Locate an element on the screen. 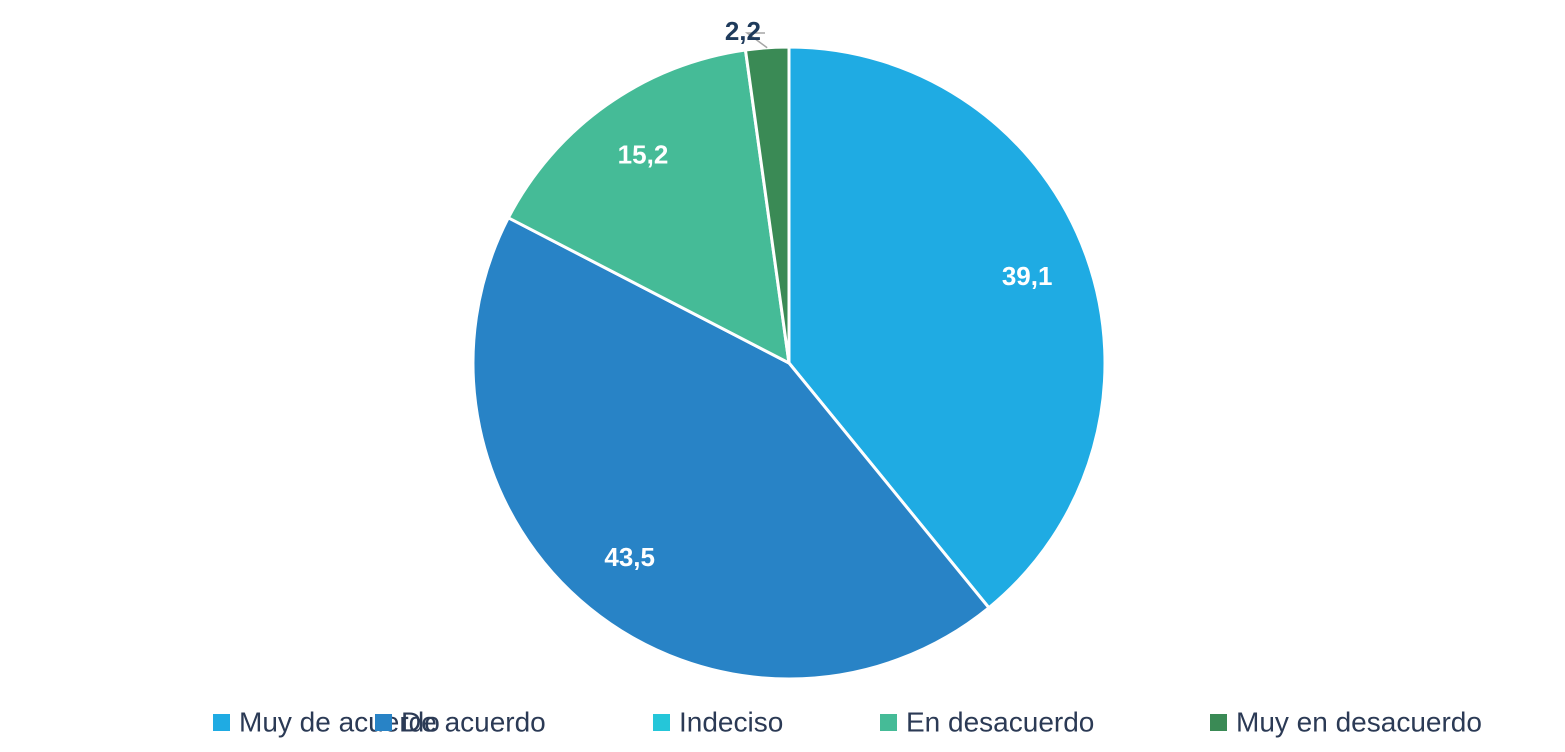 Image resolution: width=1565 pixels, height=752 pixels. pie-slice is located at coordinates (648, 207).